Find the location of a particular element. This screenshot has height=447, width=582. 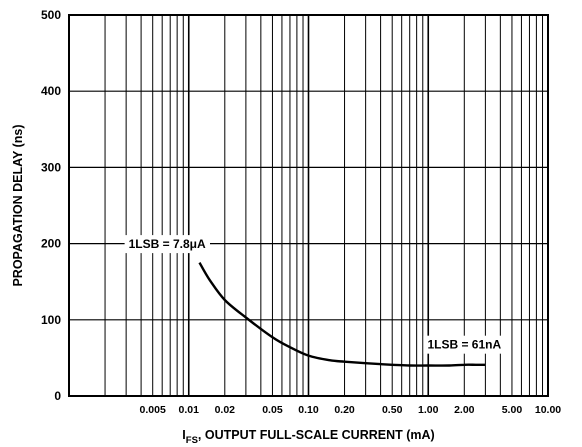

annotation-label: 1LSB = 61nA is located at coordinates (464, 345).